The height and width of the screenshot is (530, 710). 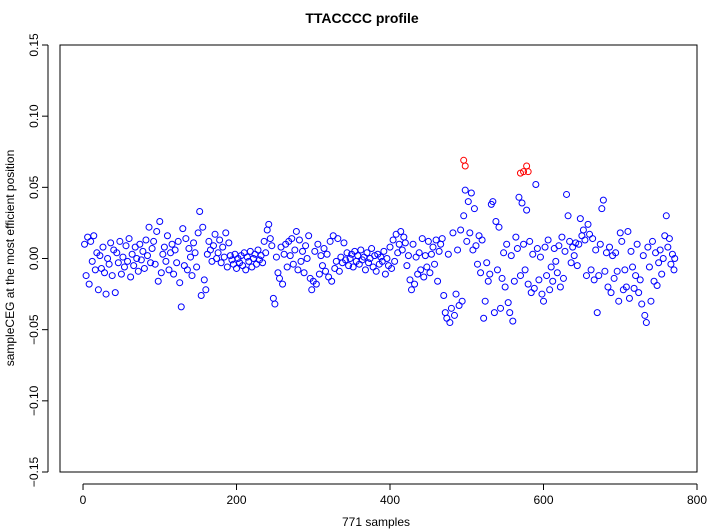 I want to click on highlighted-data-point, so click(x=524, y=172).